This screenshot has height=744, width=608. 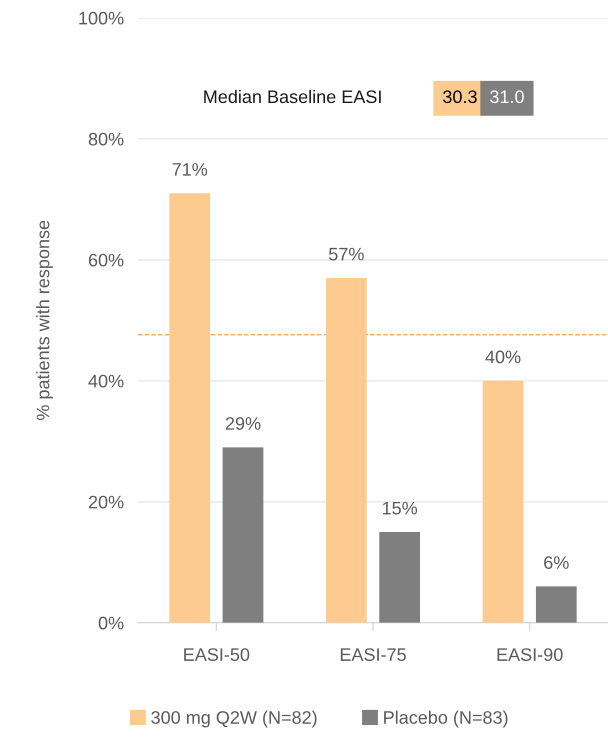 I want to click on annotation: Median Baseline EASI, so click(x=292, y=97).